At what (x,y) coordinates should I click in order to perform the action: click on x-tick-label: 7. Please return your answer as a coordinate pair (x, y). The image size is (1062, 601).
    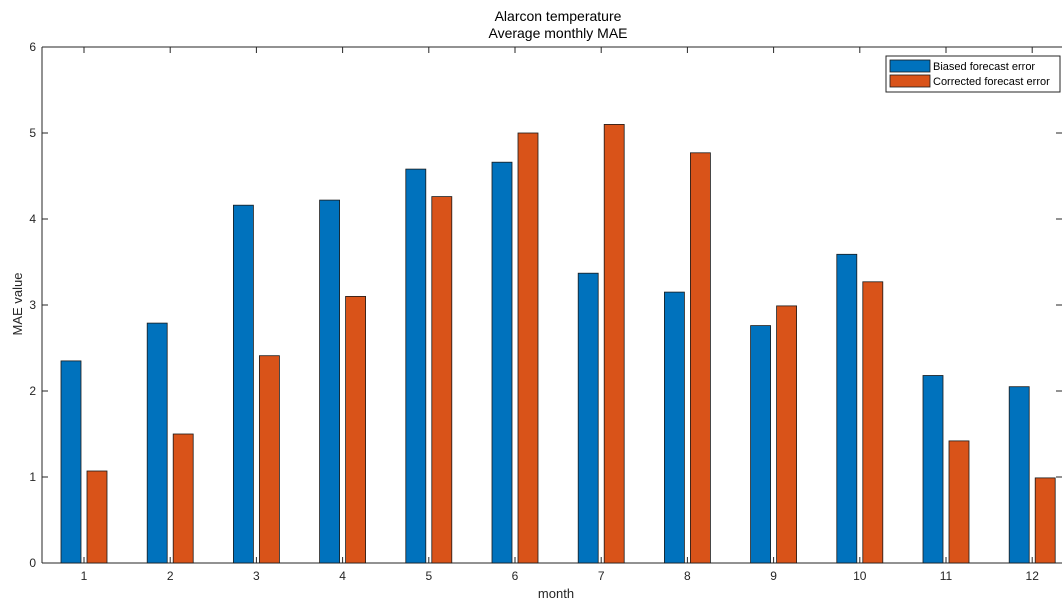
    Looking at the image, I should click on (601, 576).